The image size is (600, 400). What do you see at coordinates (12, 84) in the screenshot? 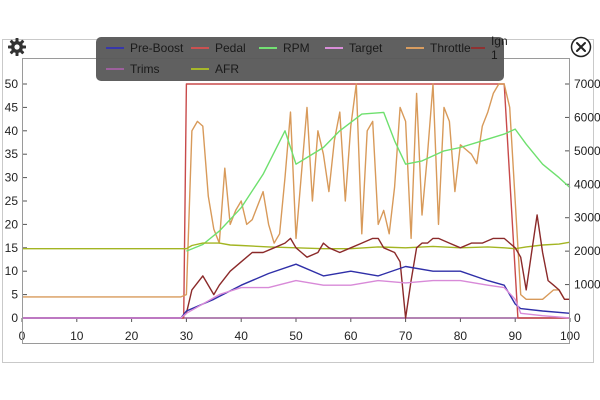
I see `y-left-tick-label: 50` at bounding box center [12, 84].